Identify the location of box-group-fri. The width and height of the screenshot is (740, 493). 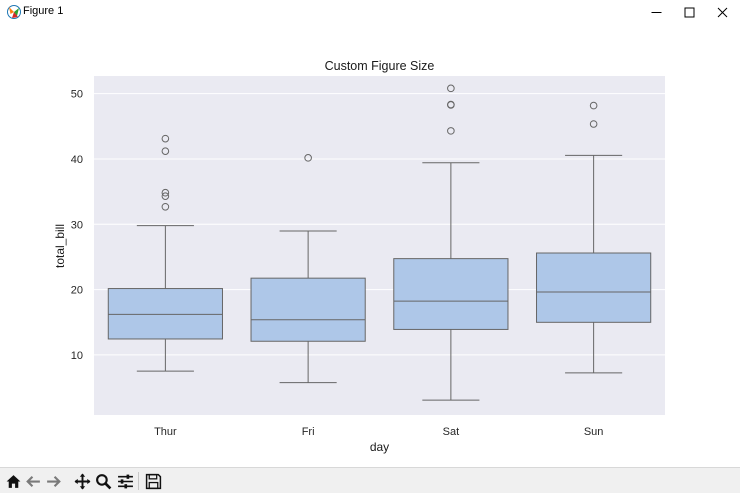
(308, 269).